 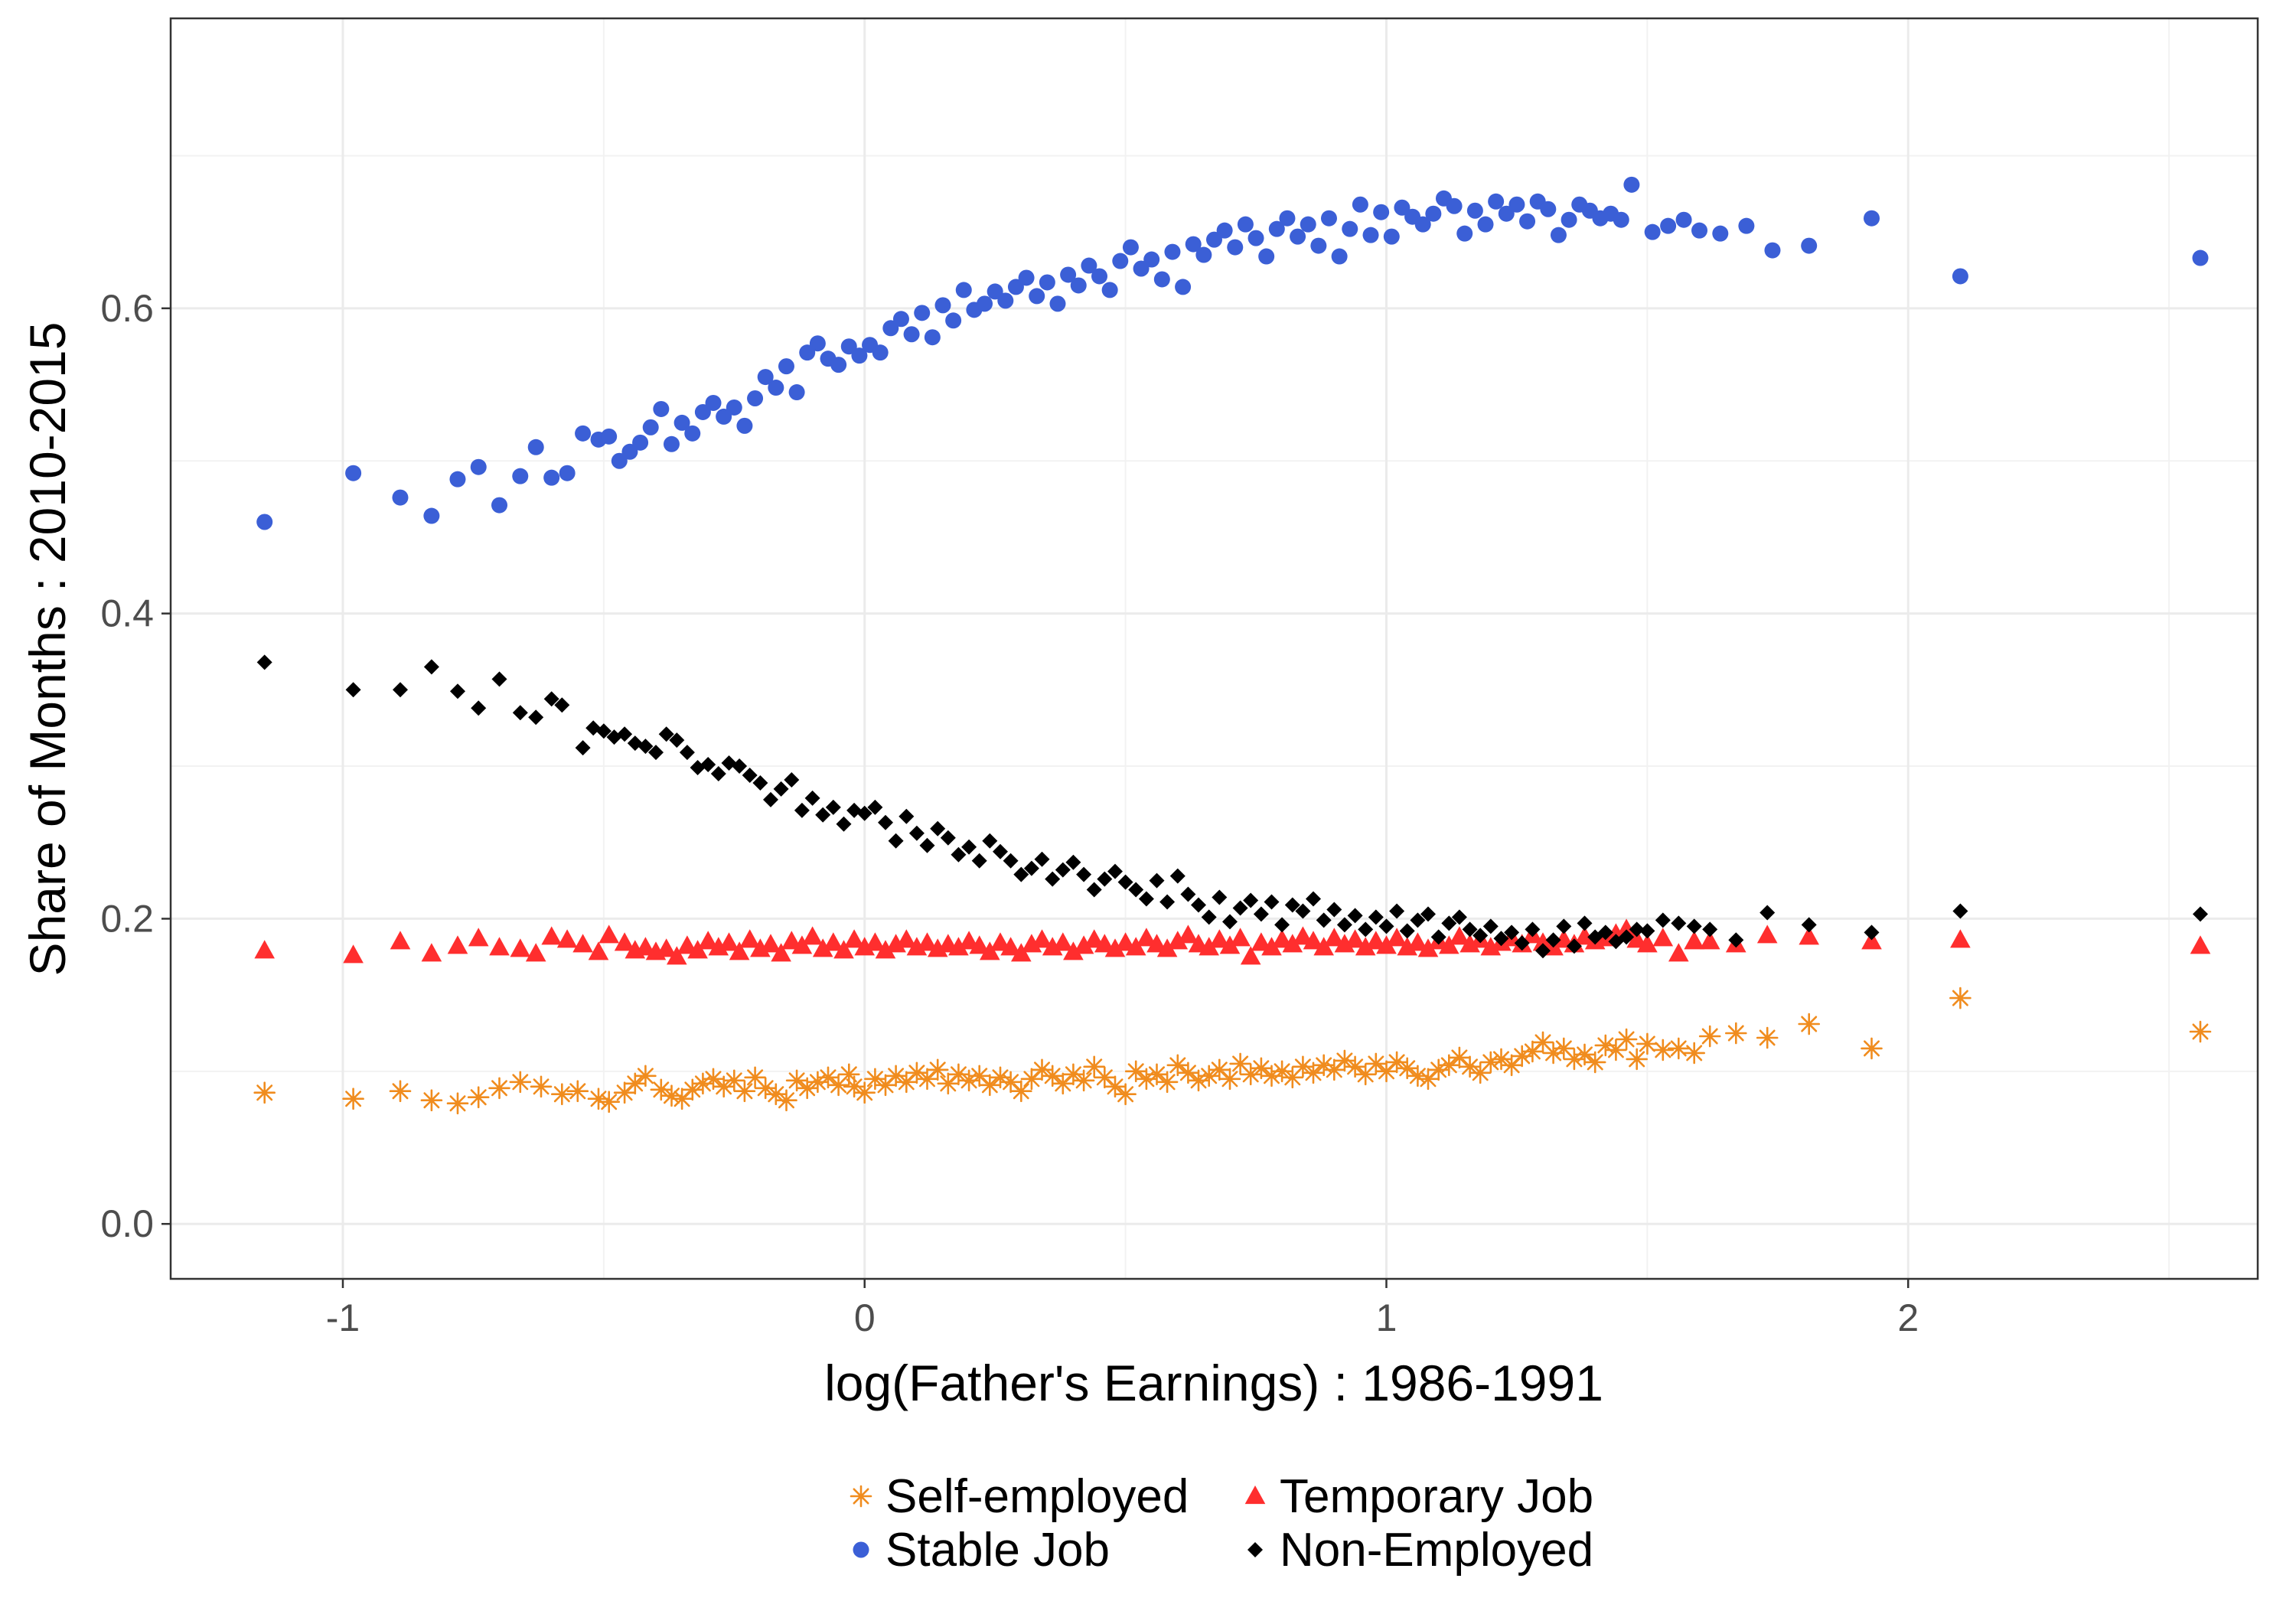 What do you see at coordinates (1019, 1496) in the screenshot?
I see `legend-item-self-employed: Self-employed` at bounding box center [1019, 1496].